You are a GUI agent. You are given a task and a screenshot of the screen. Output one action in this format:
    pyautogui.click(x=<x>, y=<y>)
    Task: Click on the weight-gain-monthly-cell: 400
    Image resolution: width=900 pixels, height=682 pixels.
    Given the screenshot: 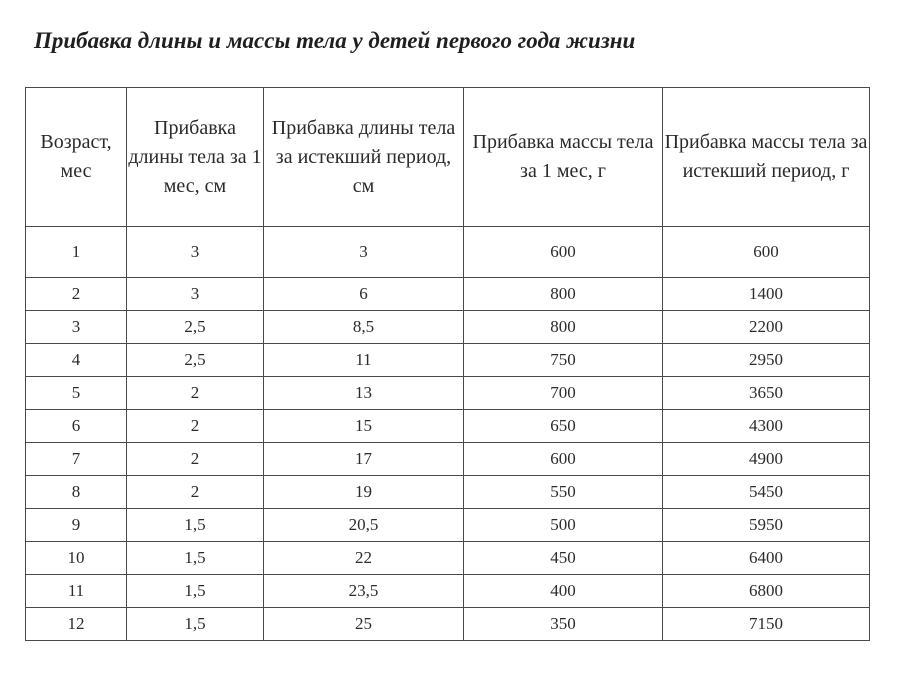 What is the action you would take?
    pyautogui.click(x=563, y=591)
    